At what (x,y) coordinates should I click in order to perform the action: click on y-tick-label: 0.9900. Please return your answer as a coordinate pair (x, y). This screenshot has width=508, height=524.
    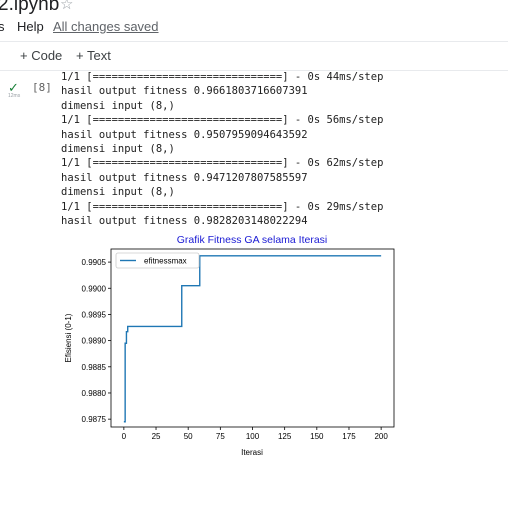
    Looking at the image, I should click on (94, 288).